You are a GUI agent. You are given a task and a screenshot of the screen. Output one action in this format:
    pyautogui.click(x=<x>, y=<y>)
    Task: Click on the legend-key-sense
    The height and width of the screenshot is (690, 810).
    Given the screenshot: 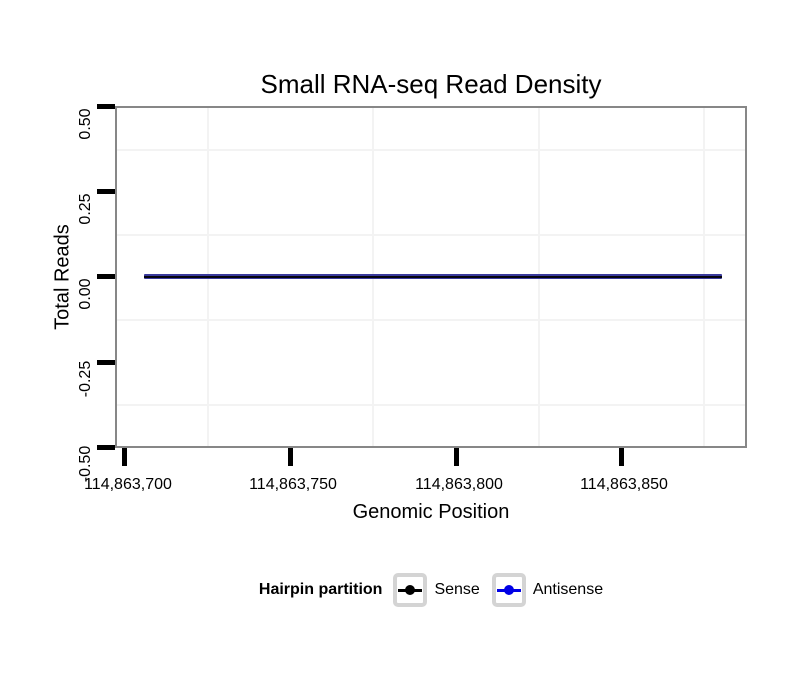 What is the action you would take?
    pyautogui.click(x=410, y=590)
    